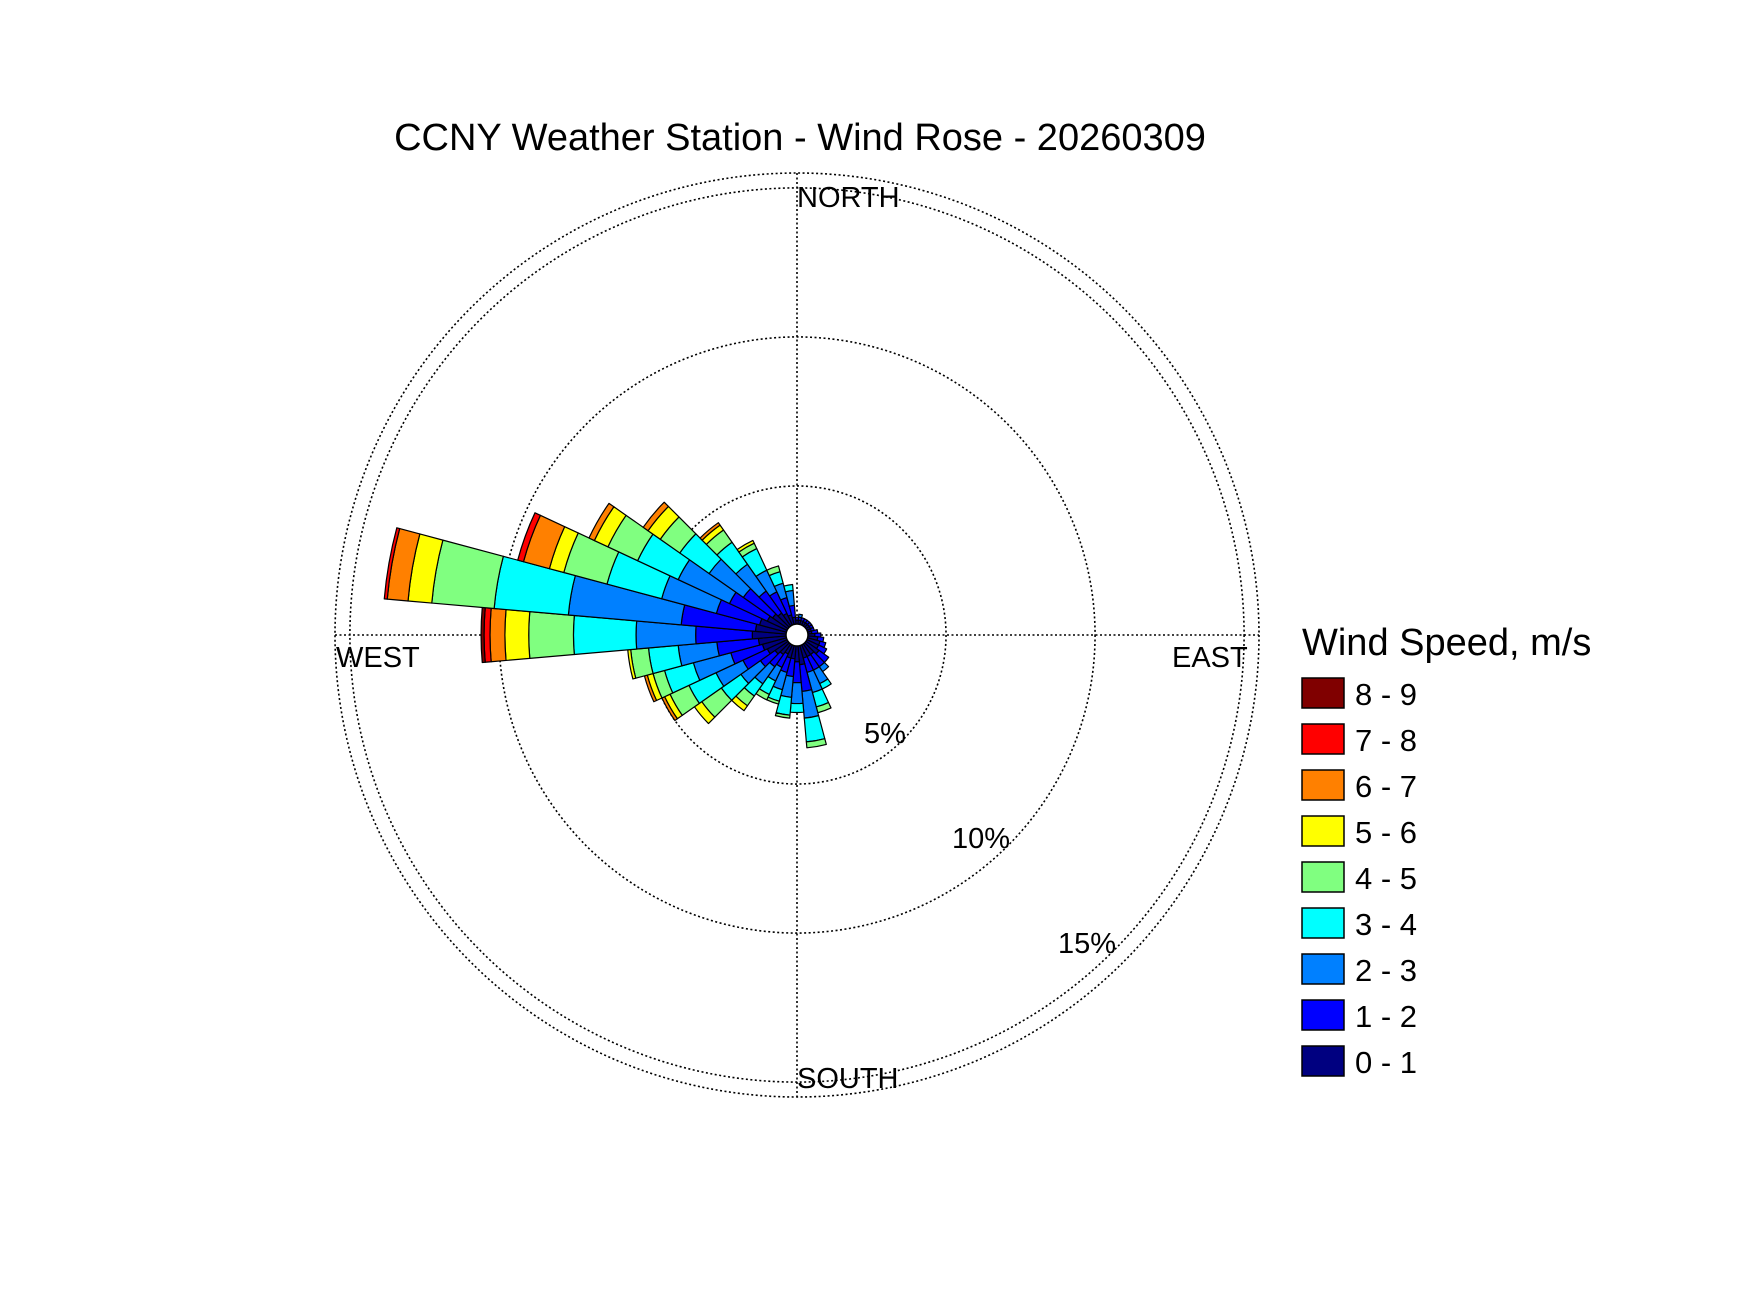  I want to click on legend-label: 5 - 6, so click(1386, 832).